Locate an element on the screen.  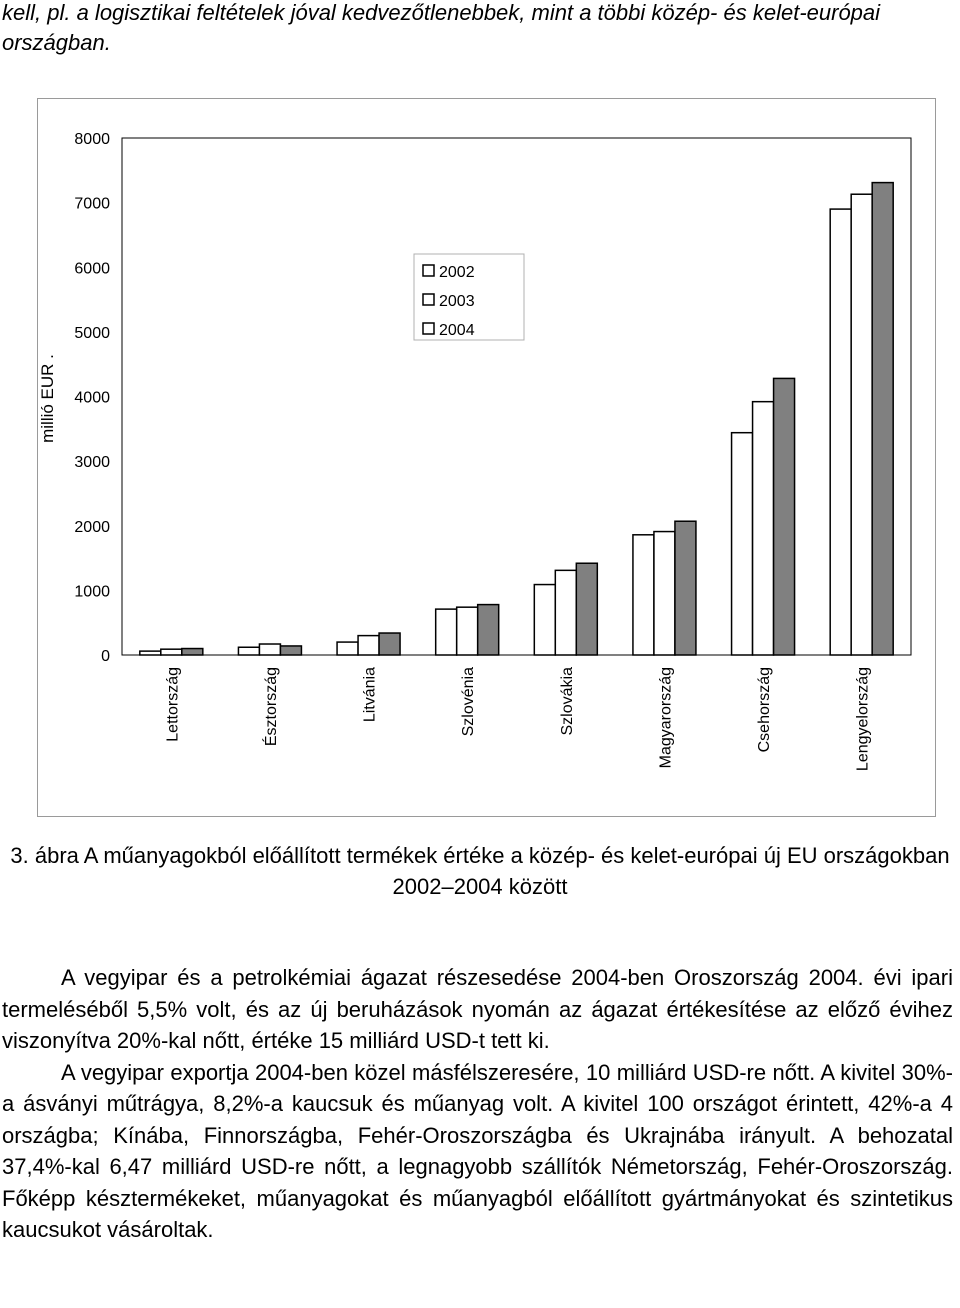
y-tick-label: 0 is located at coordinates (105, 656).